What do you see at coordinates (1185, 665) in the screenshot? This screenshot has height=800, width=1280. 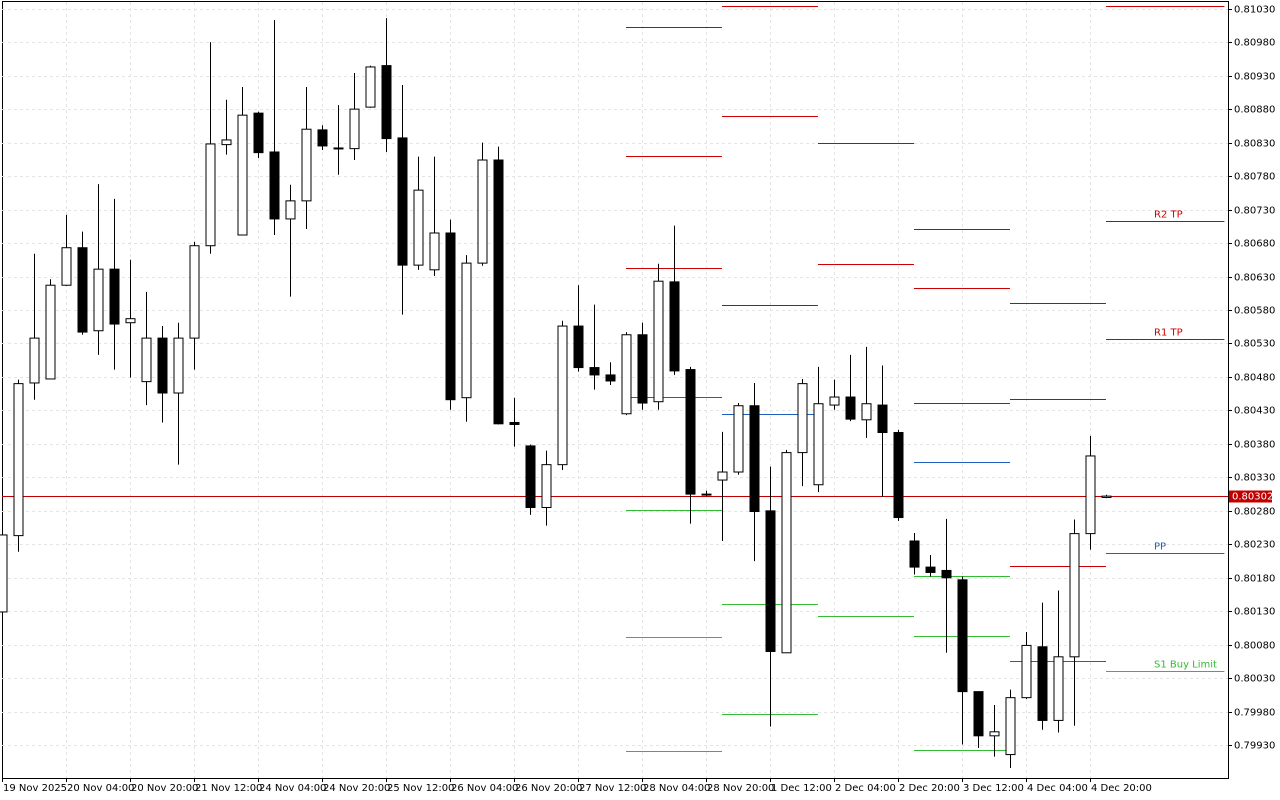 I see `level-label: S1 Buy Limit` at bounding box center [1185, 665].